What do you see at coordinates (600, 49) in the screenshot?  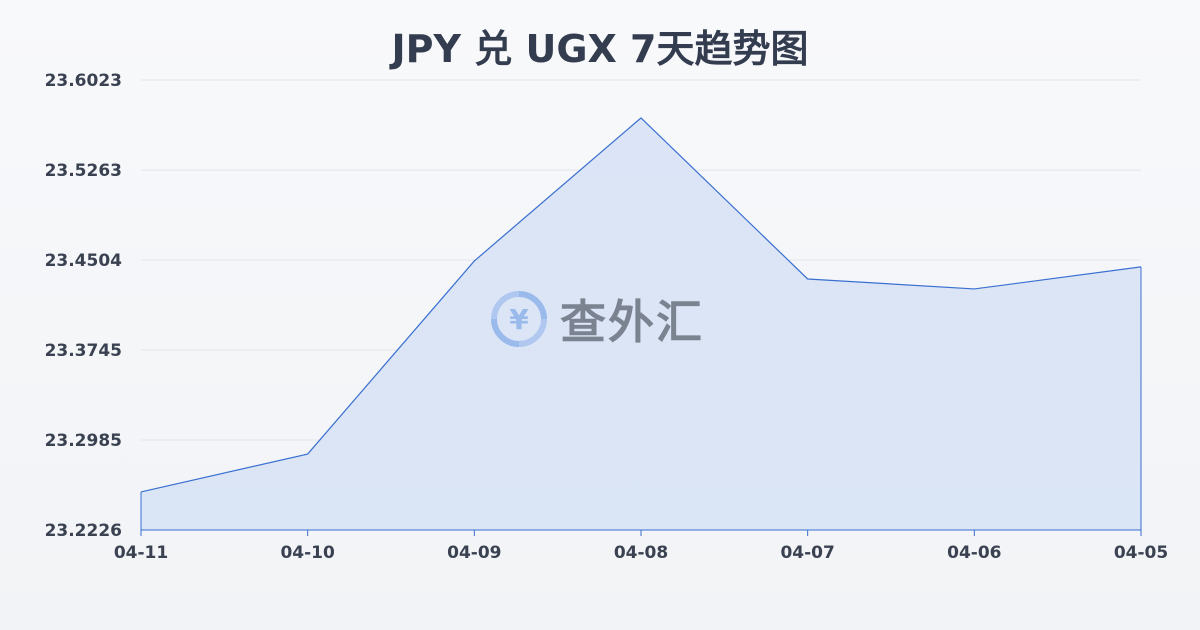 I see `chart-title: JPY 兑 UGX 7天趋势图` at bounding box center [600, 49].